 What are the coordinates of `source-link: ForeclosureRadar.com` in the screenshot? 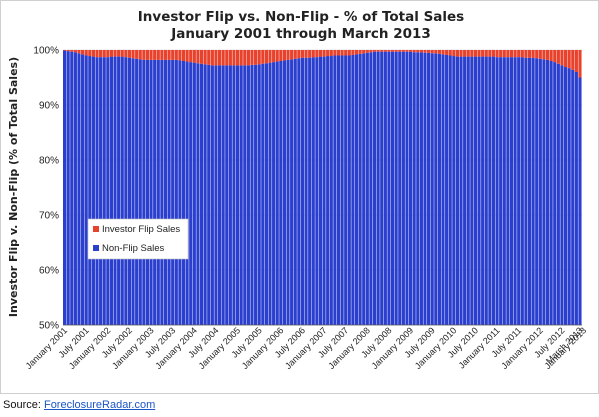 It's located at (99, 405).